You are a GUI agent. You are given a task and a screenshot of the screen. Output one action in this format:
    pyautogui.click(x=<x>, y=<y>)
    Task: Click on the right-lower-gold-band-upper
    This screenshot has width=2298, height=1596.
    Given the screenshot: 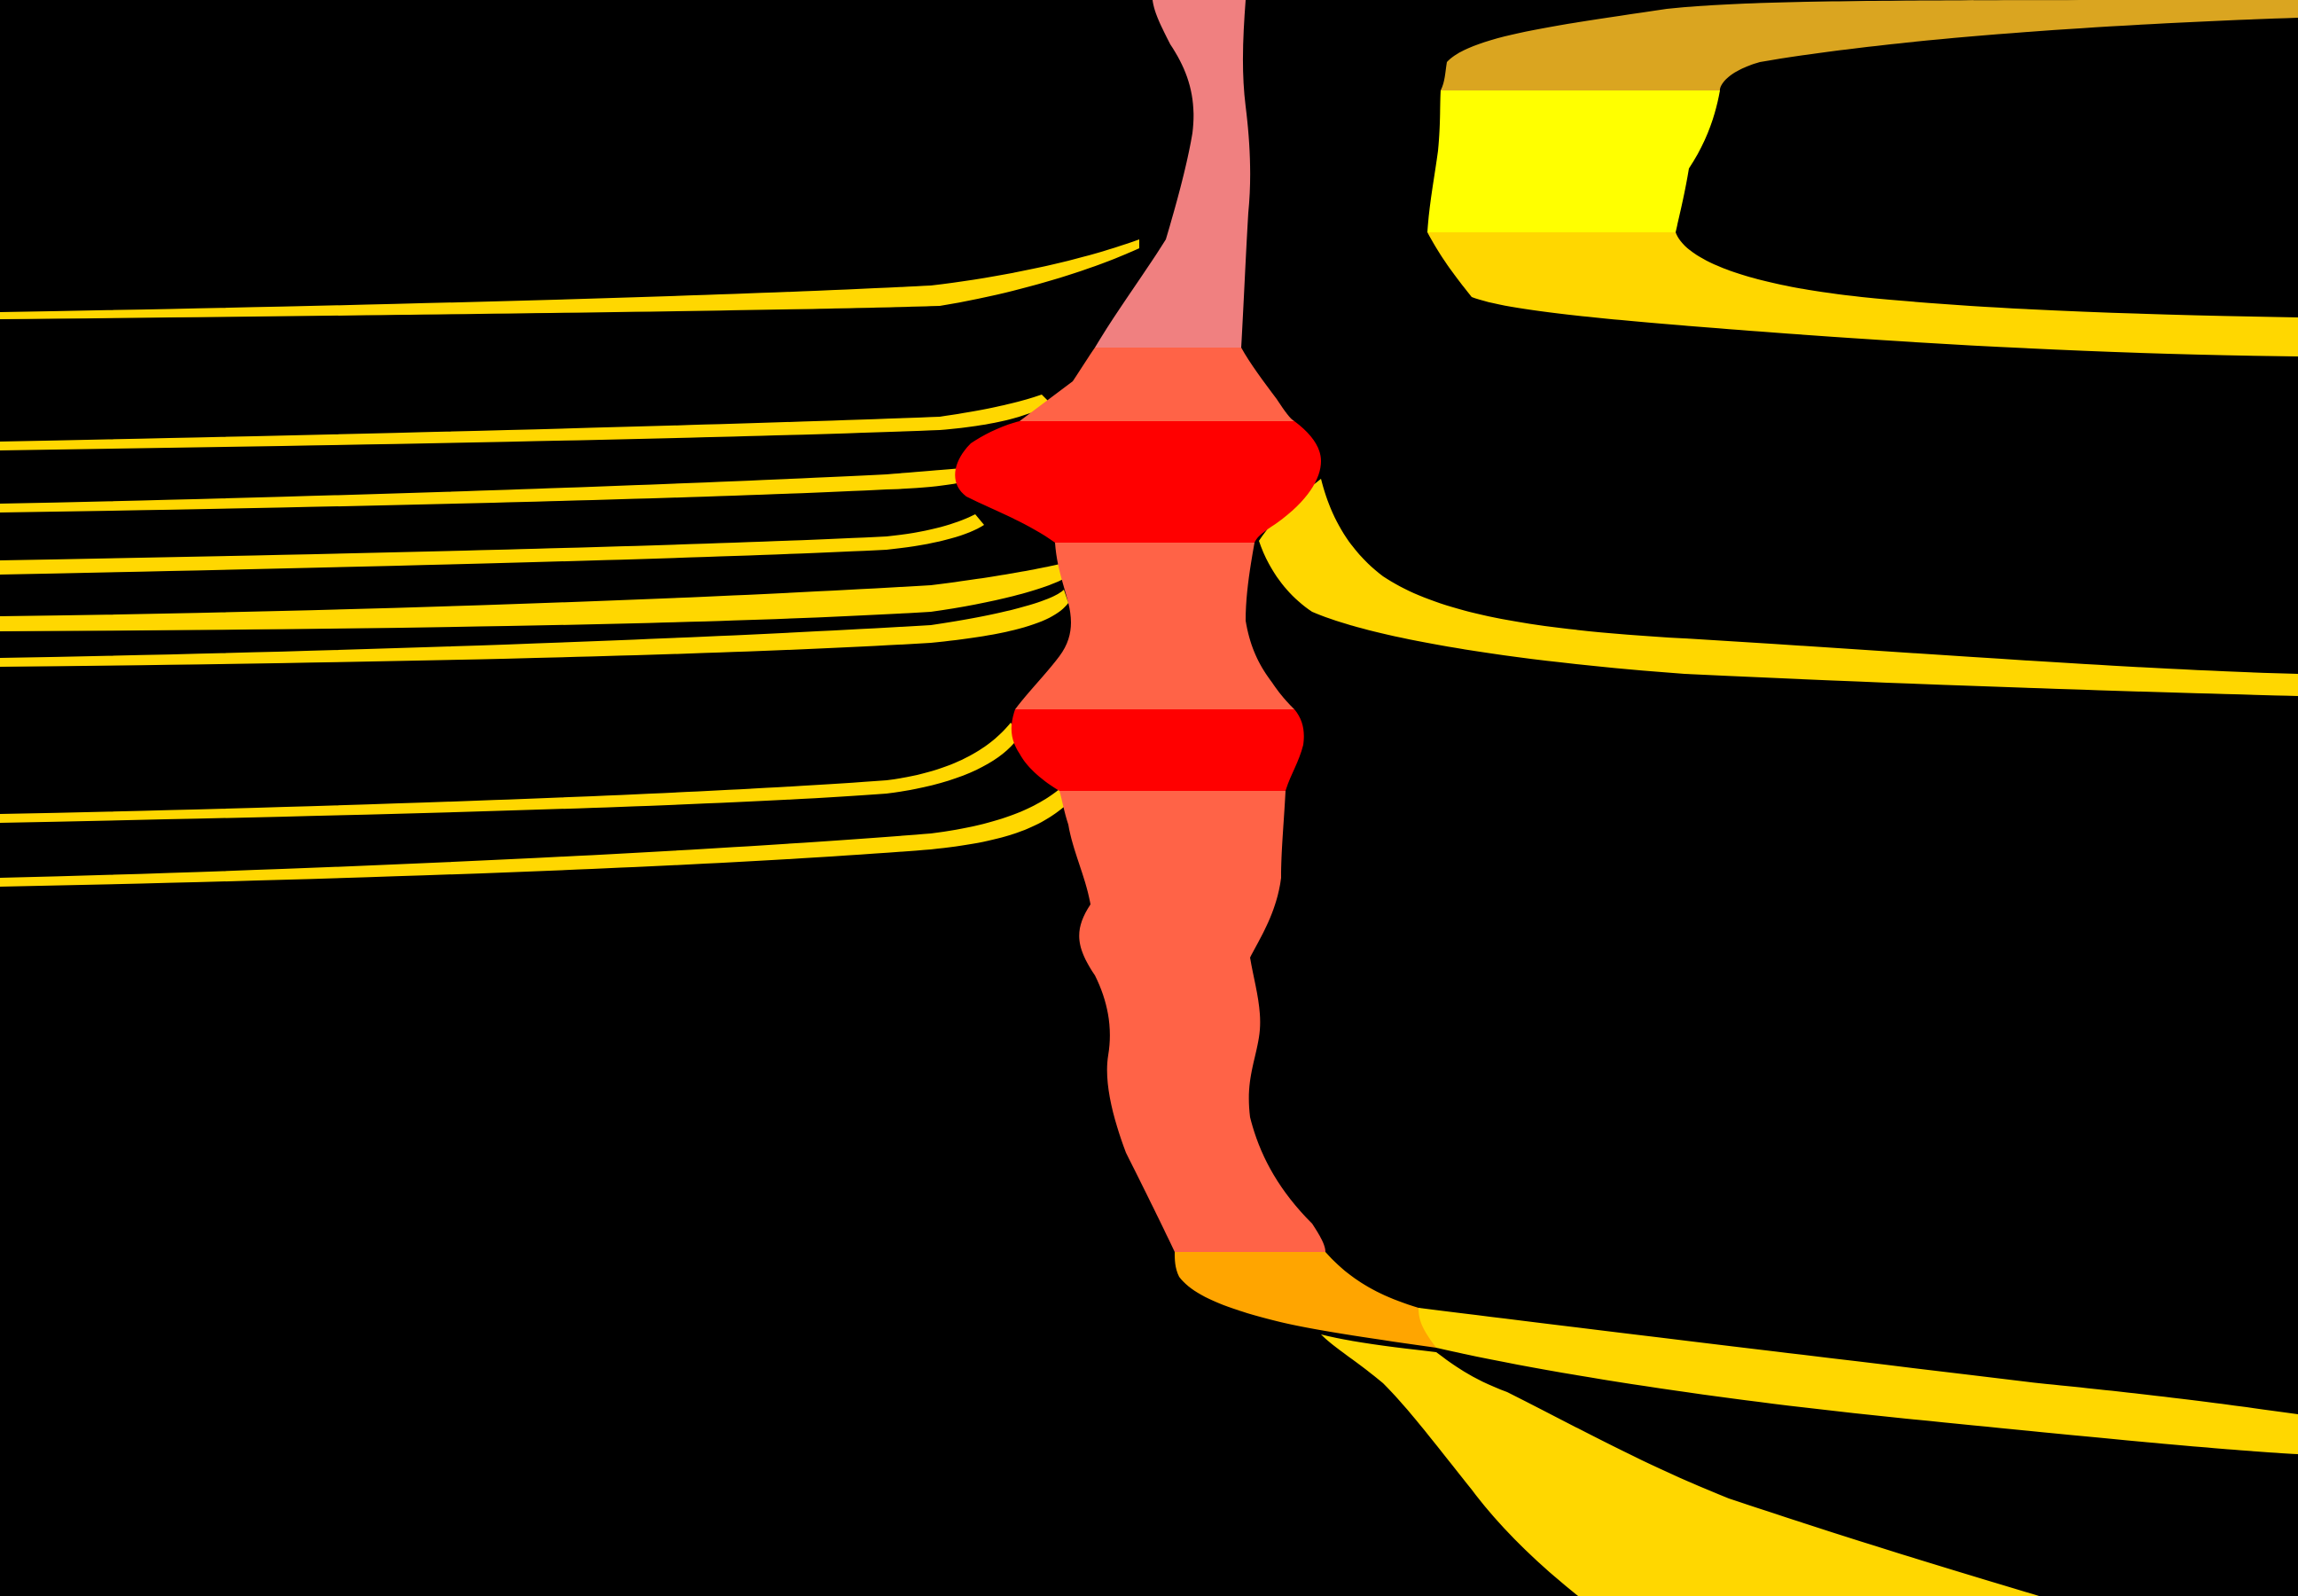 What is the action you would take?
    pyautogui.click(x=1858, y=1381)
    